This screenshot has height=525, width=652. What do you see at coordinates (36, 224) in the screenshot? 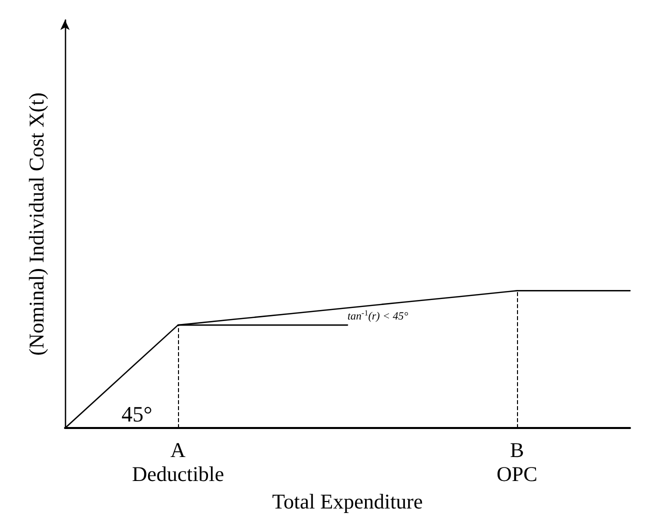
I see `y-axis-title: (Nominal) Individual Cost X(t)` at bounding box center [36, 224].